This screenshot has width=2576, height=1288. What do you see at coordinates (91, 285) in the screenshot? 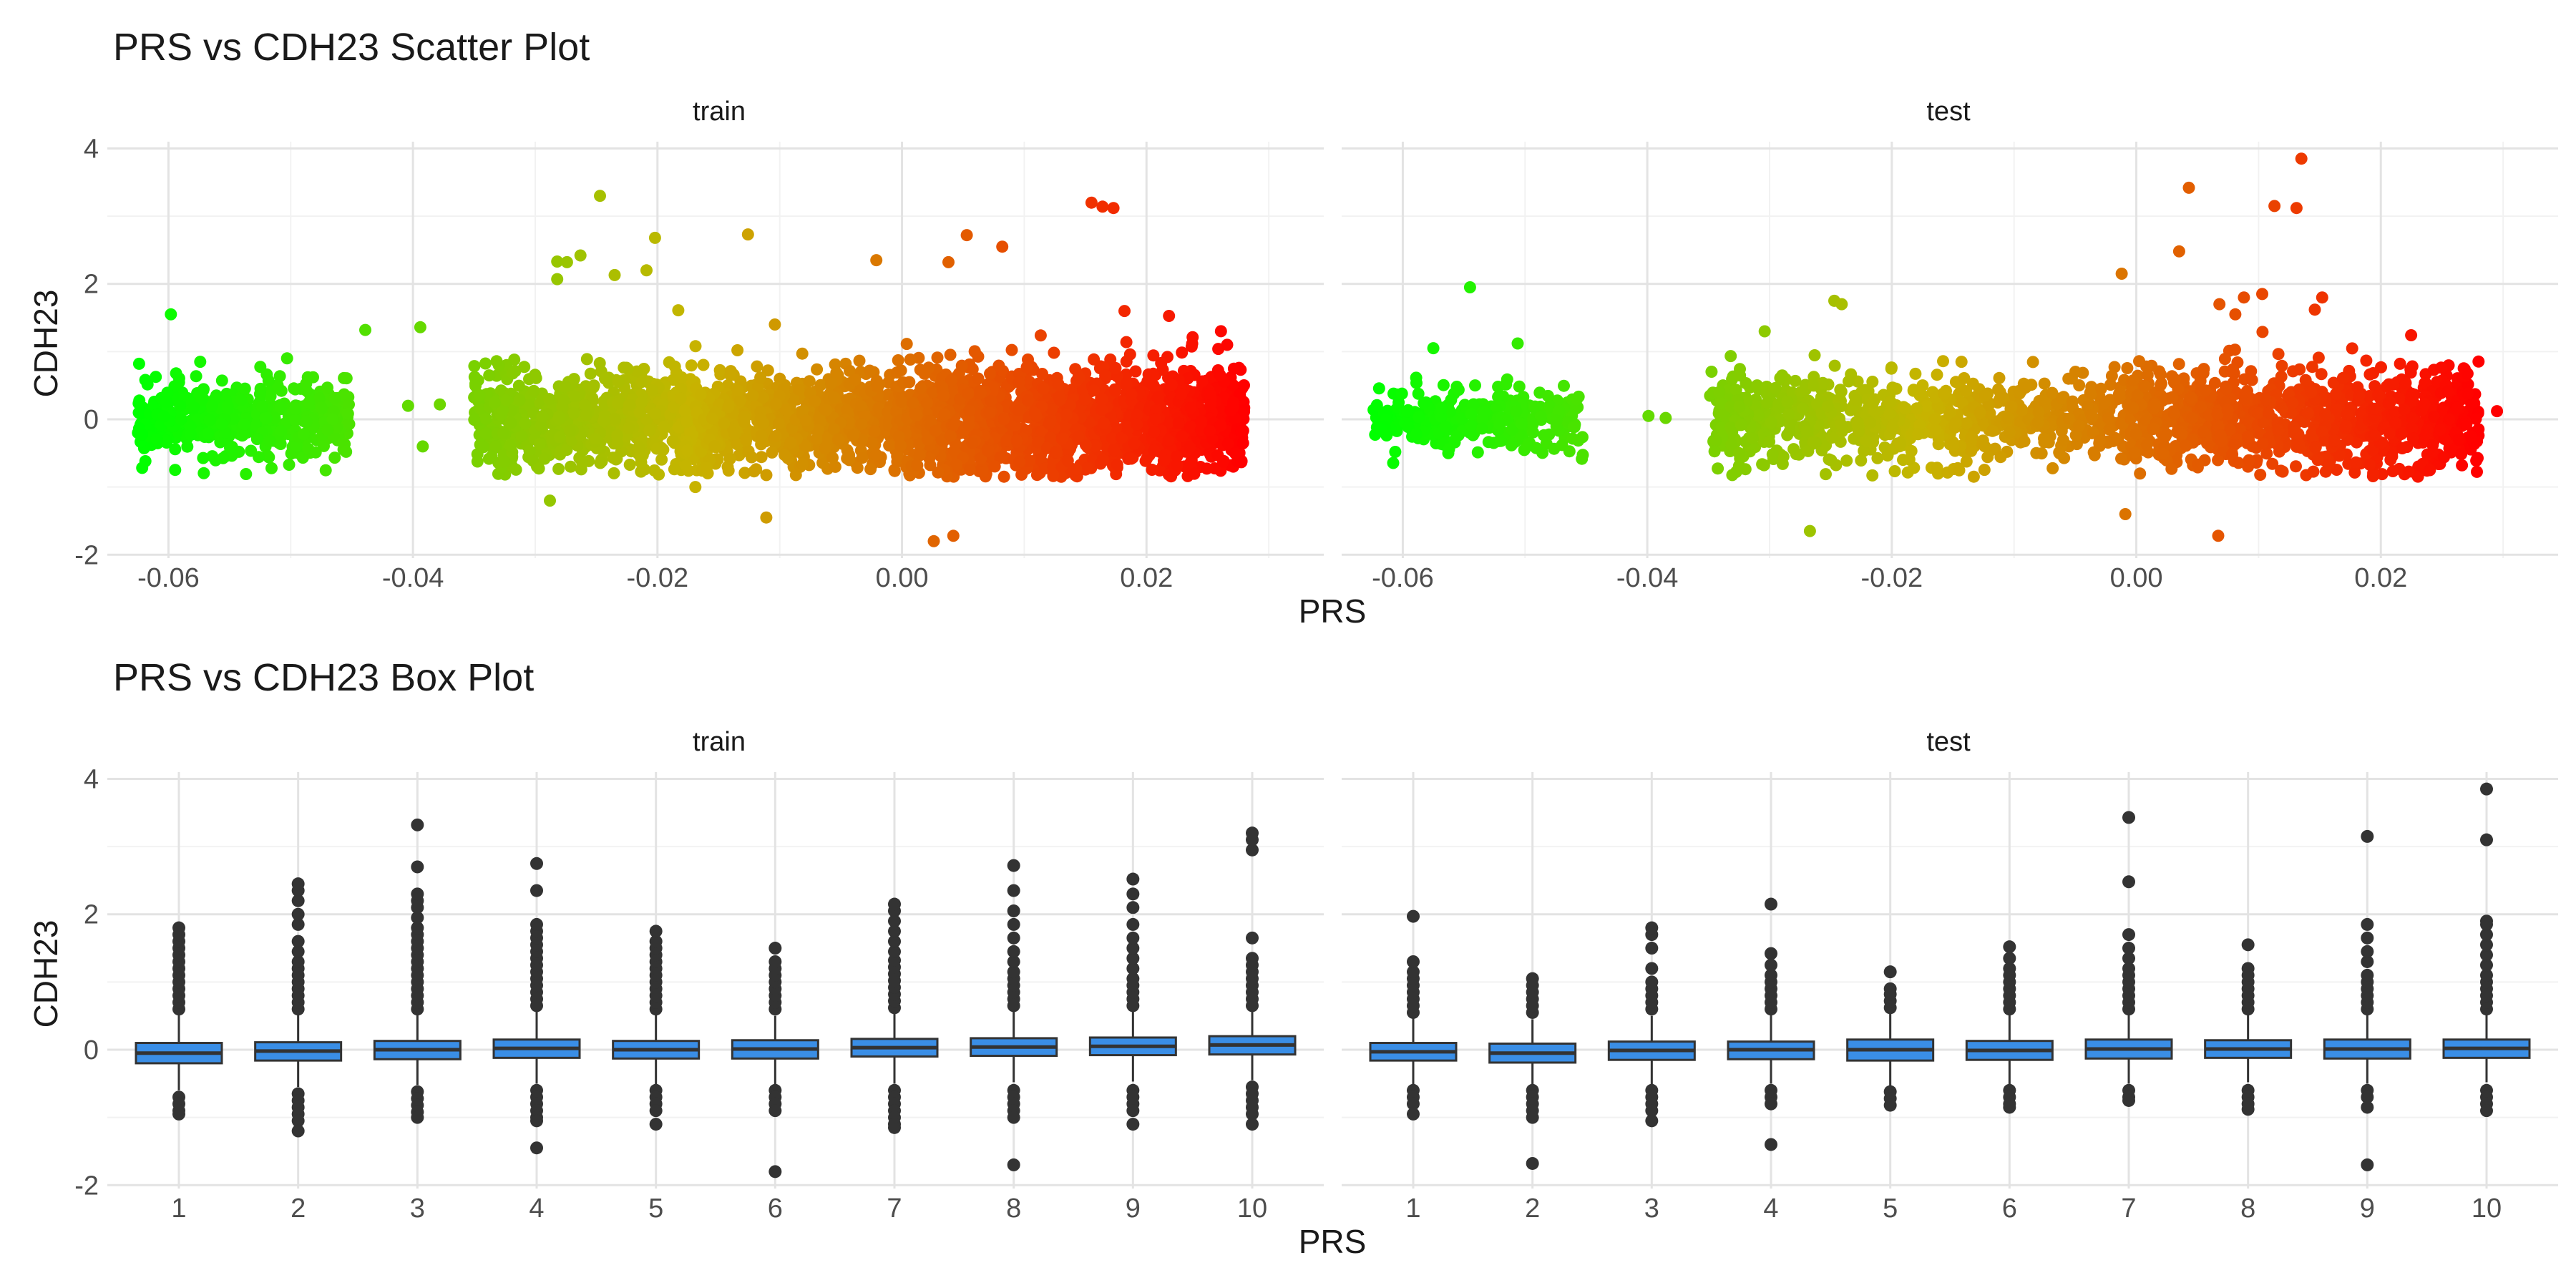
I see `scatter-y-tick-label: 2` at bounding box center [91, 285].